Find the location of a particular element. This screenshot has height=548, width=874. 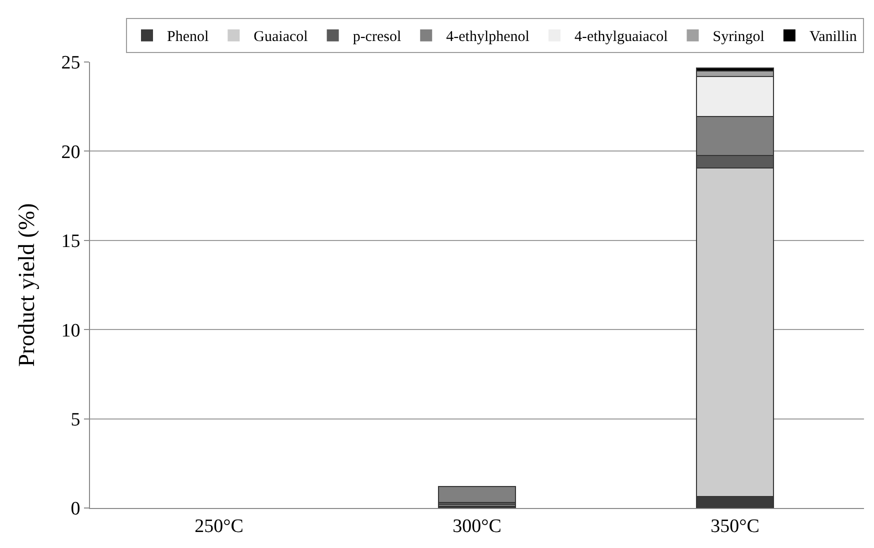

y-tick-label: 0 is located at coordinates (75, 509).